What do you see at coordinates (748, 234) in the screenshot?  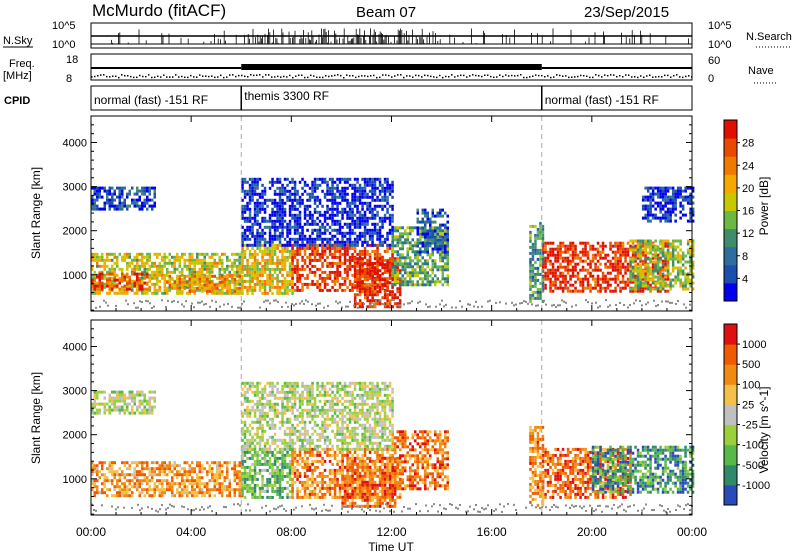 I see `colorbar-tick-label: 12` at bounding box center [748, 234].